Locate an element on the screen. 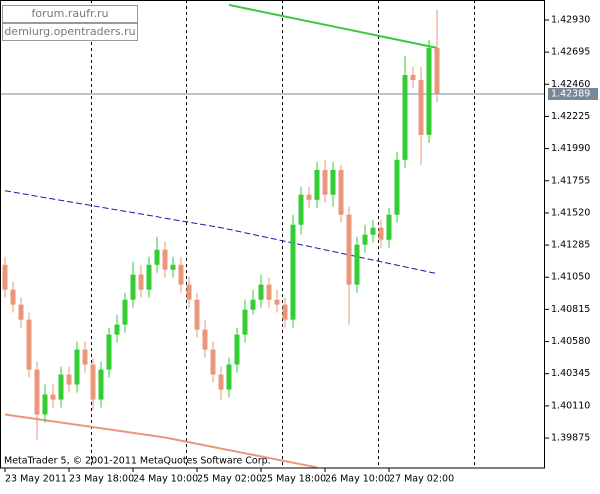 The image size is (600, 494). current-price-box is located at coordinates (573, 94).